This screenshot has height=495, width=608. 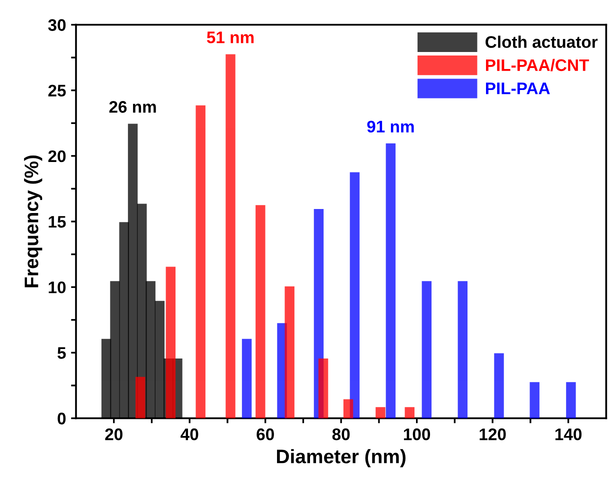 I want to click on y-tick-label: 15, so click(x=57, y=222).